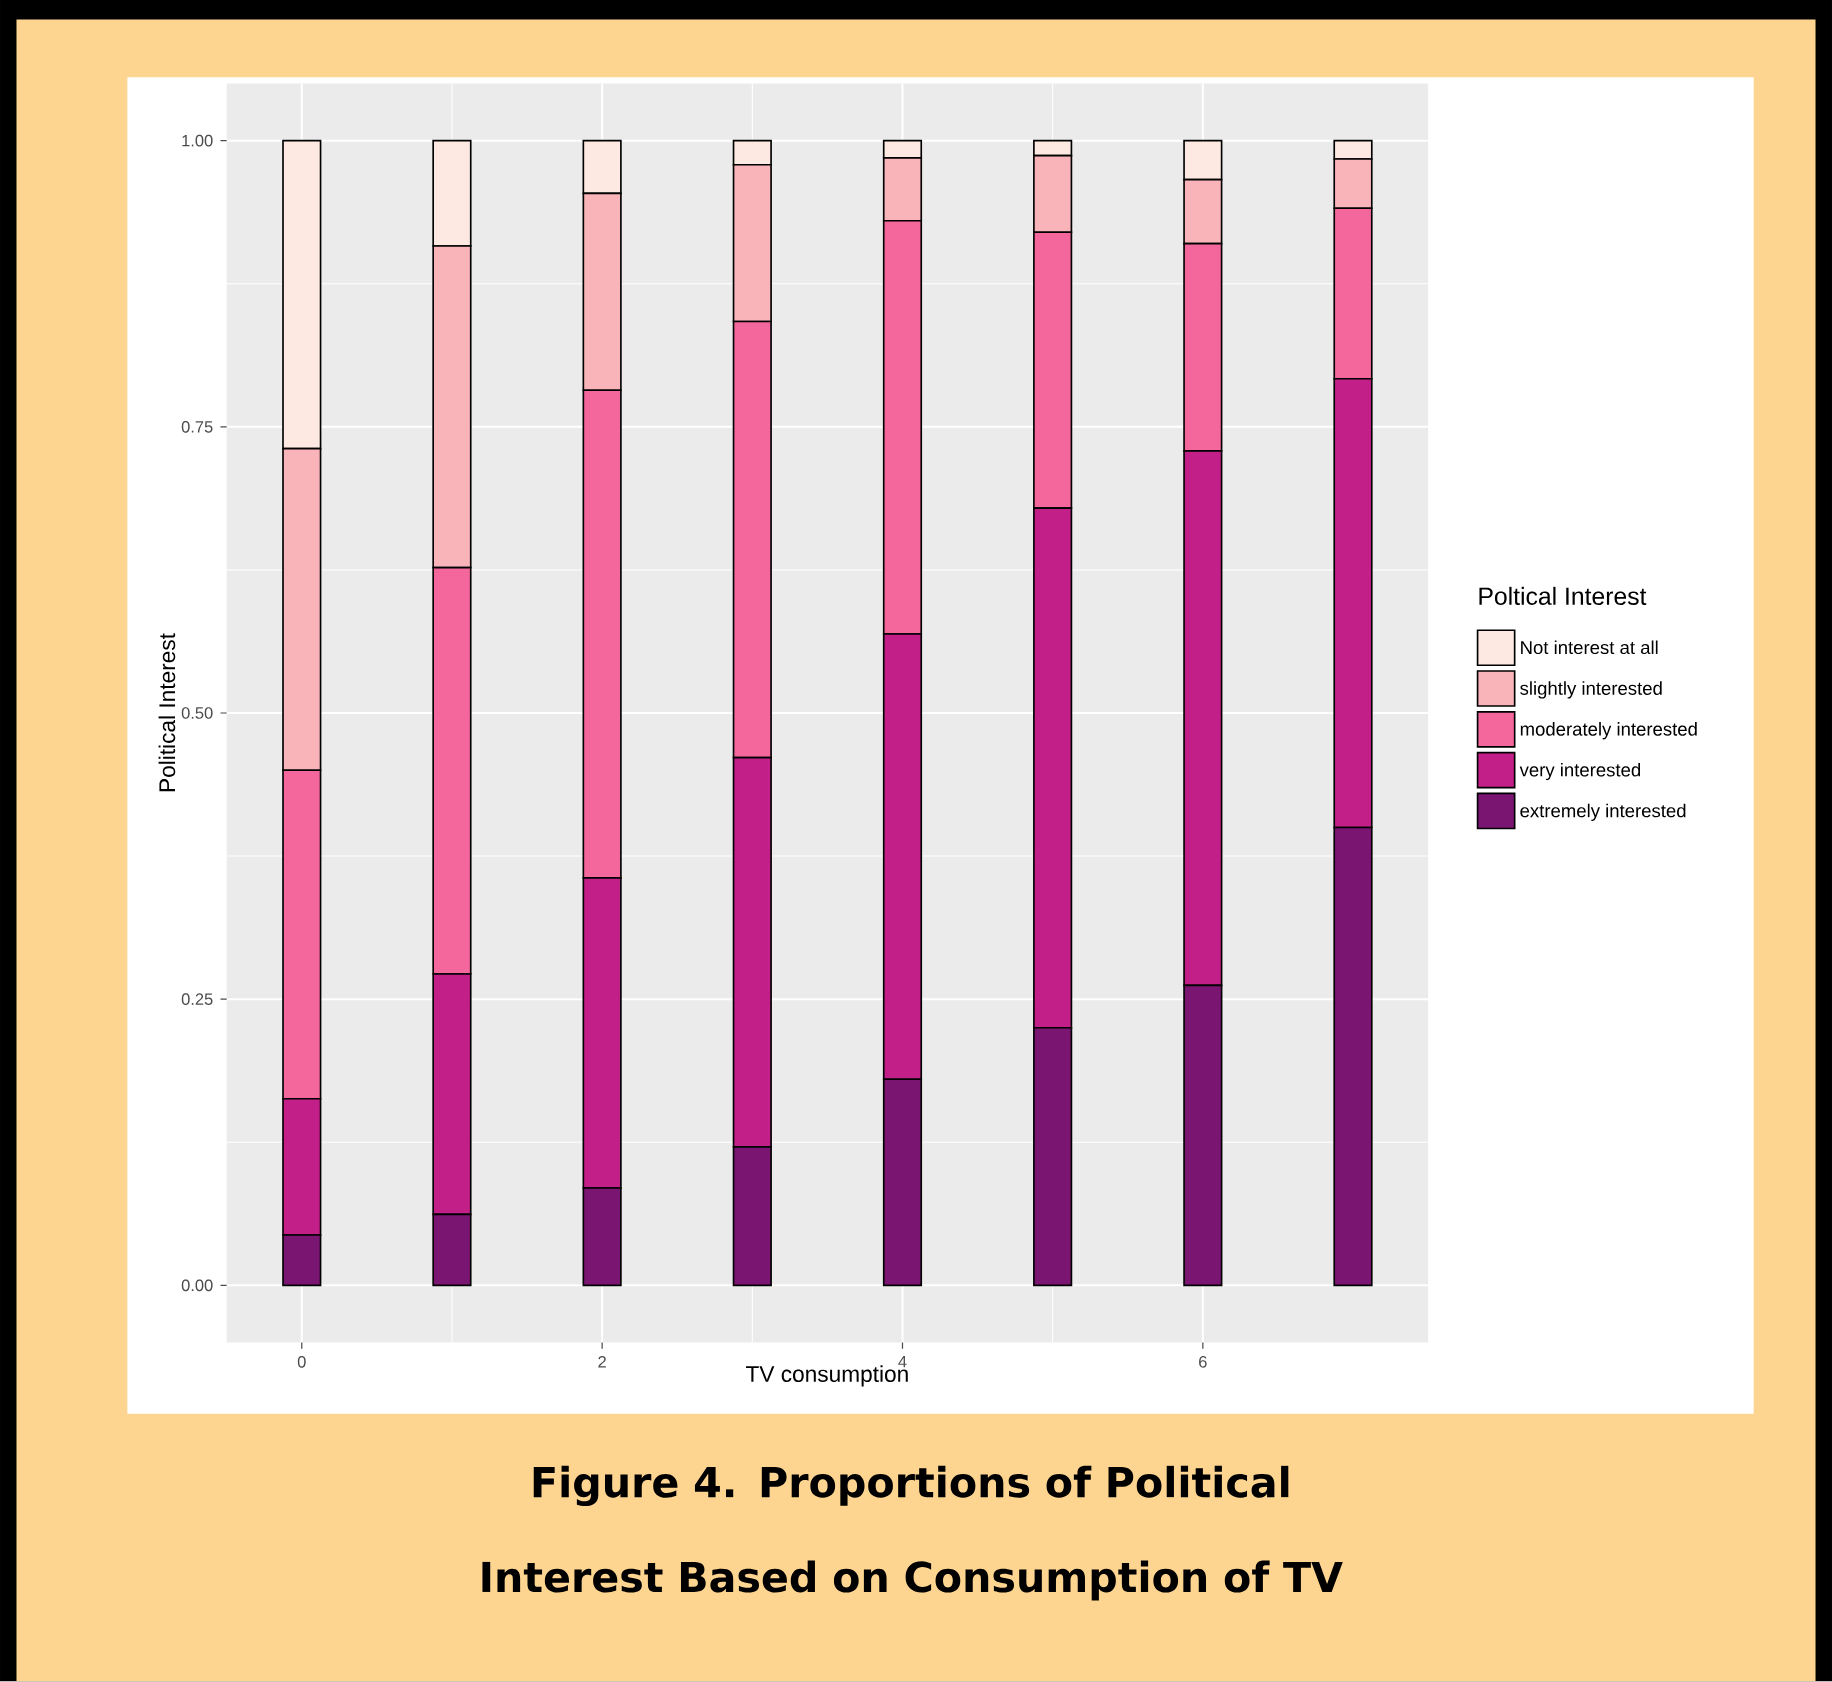 The height and width of the screenshot is (1682, 1832). What do you see at coordinates (1203, 1362) in the screenshot?
I see `x-tick-label: 6` at bounding box center [1203, 1362].